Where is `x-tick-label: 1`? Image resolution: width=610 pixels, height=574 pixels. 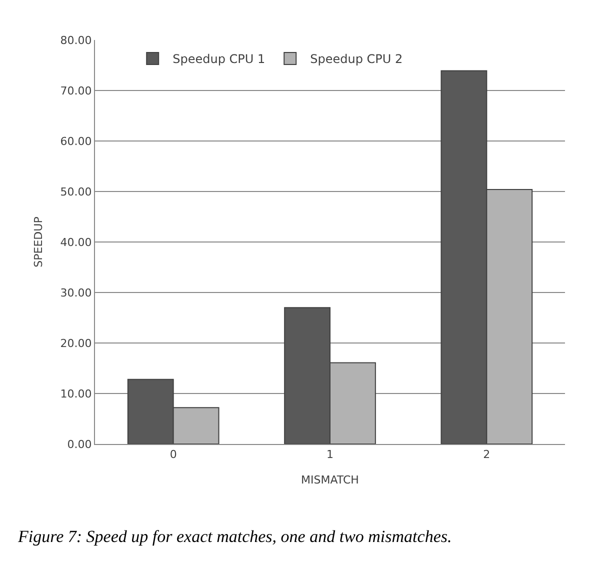 x-tick-label: 1 is located at coordinates (330, 455).